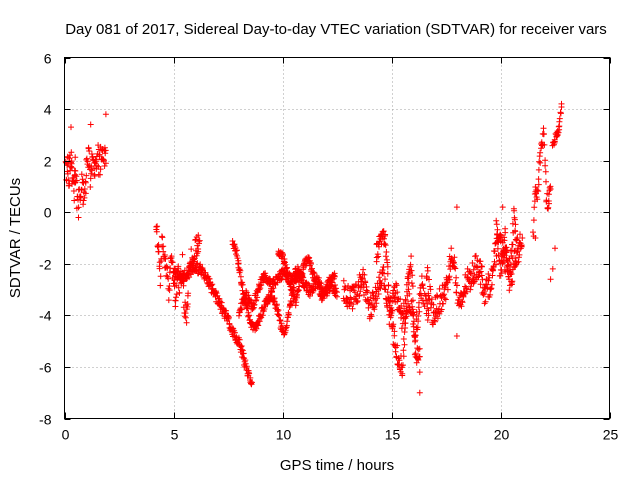 The height and width of the screenshot is (480, 640). I want to click on x-tick-label: 10, so click(284, 435).